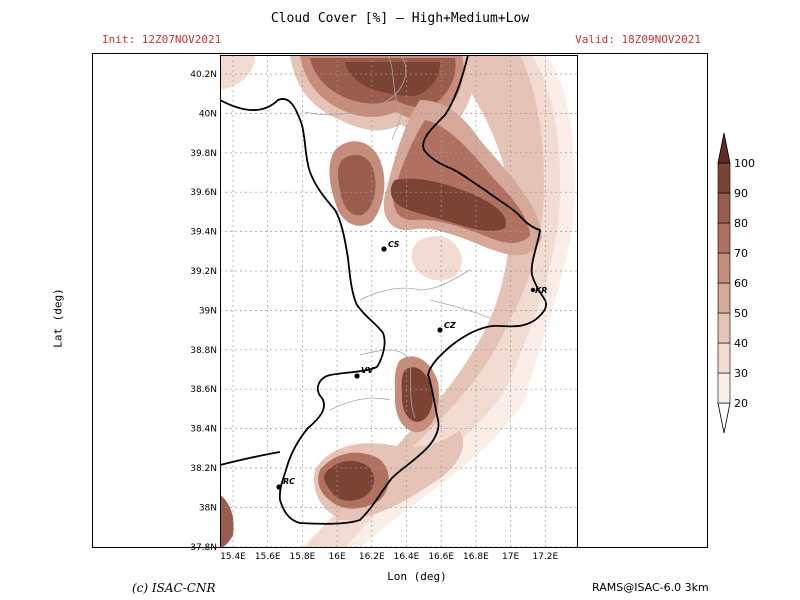  What do you see at coordinates (208, 114) in the screenshot?
I see `lat-tick-label: 40N` at bounding box center [208, 114].